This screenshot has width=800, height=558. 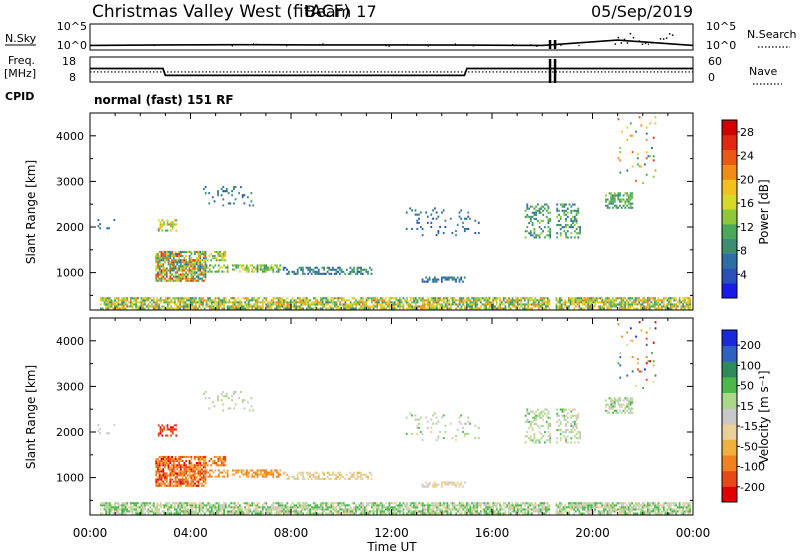 I want to click on noise-sky-line, so click(x=391, y=42).